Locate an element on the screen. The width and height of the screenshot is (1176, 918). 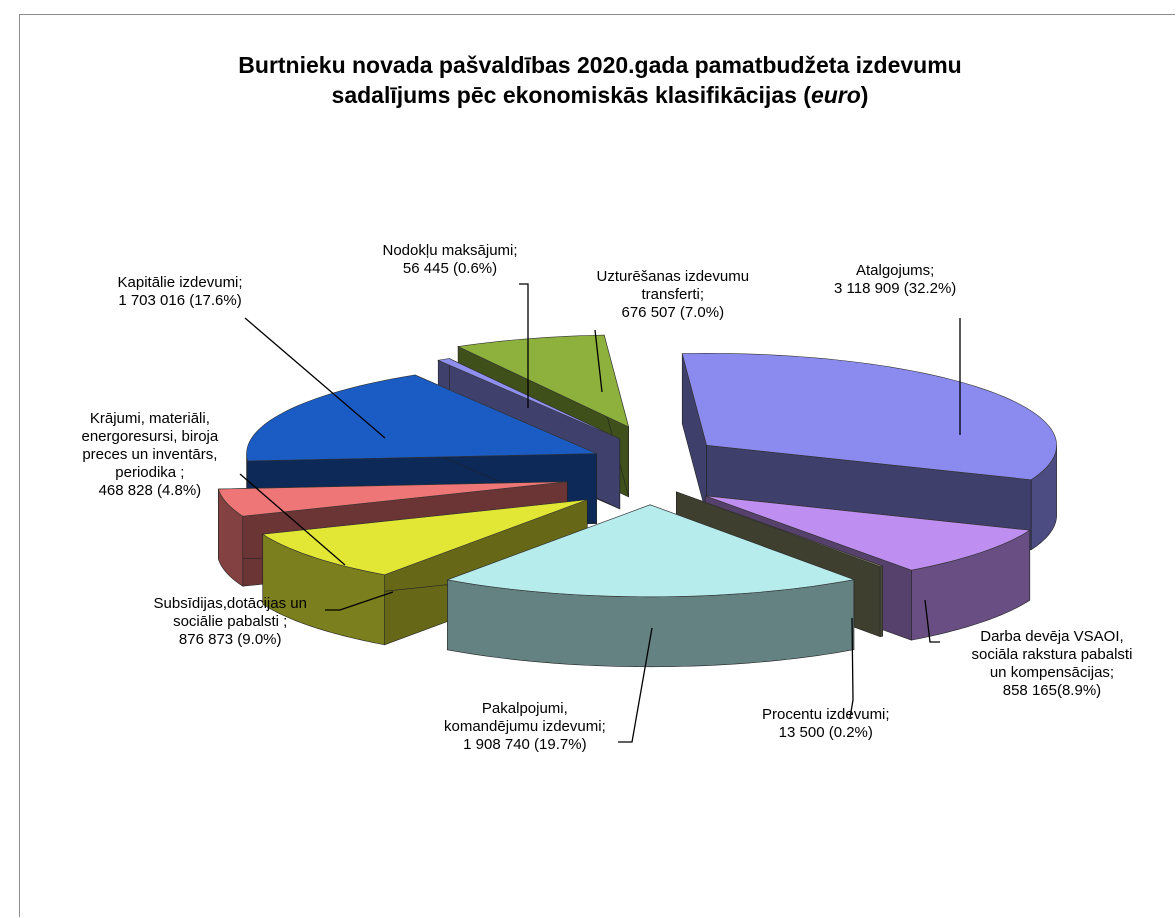
slice-label-1-line-3: 858 165(8.9%) is located at coordinates (1052, 690).